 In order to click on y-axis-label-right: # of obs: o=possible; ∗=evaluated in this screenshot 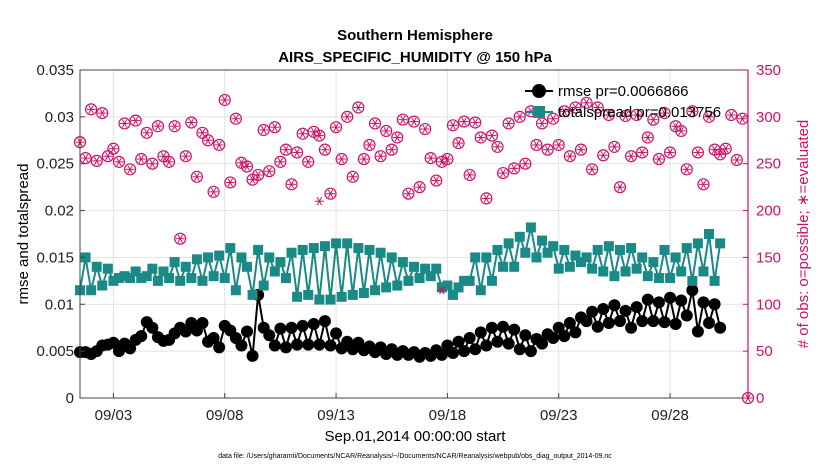, I will do `click(803, 234)`.